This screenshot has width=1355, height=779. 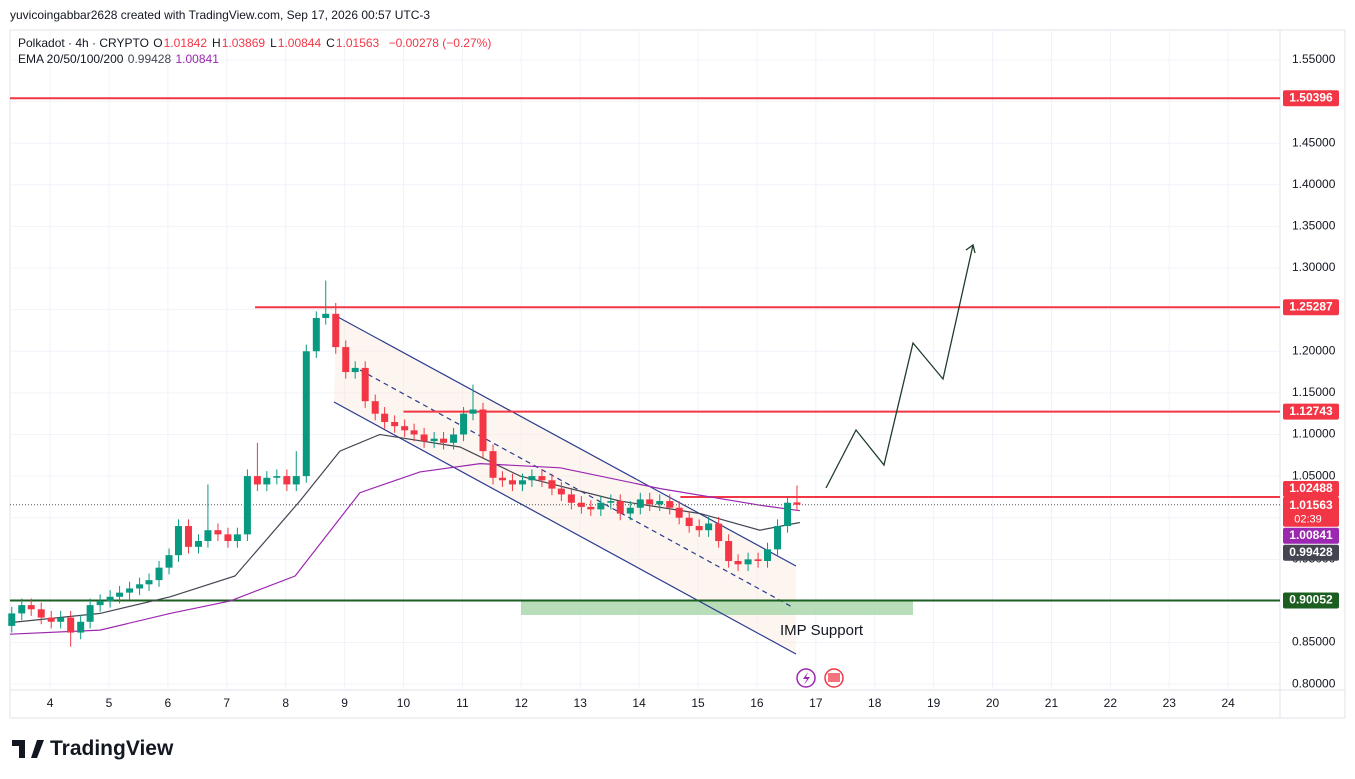 What do you see at coordinates (581, 703) in the screenshot?
I see `x-tick-label: 13` at bounding box center [581, 703].